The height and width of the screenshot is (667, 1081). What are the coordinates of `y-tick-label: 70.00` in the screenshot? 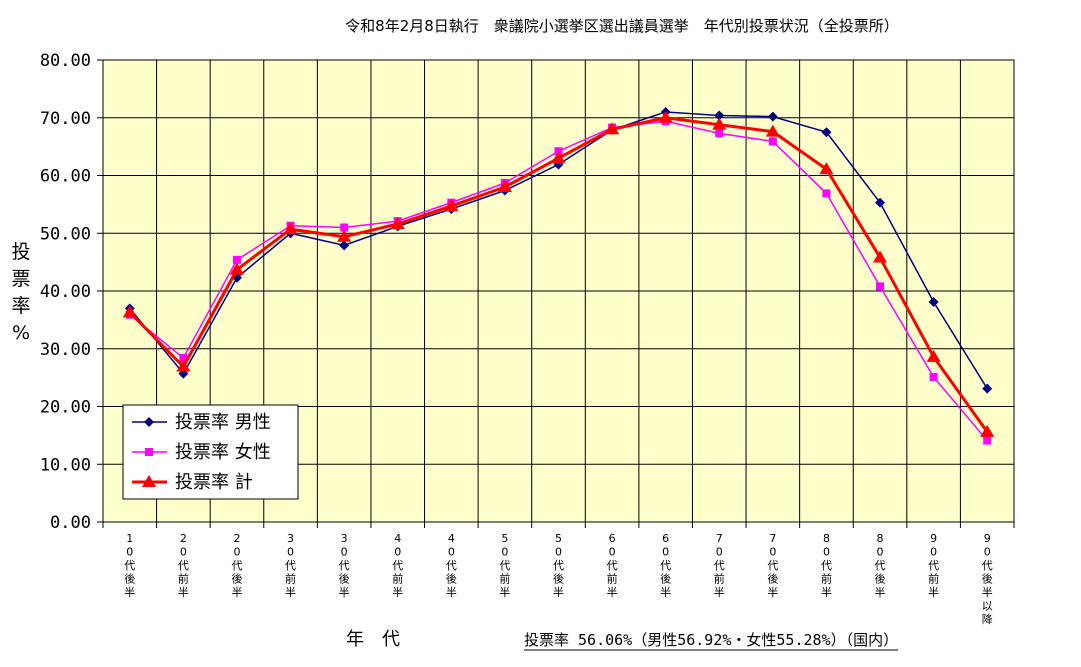 It's located at (65, 119).